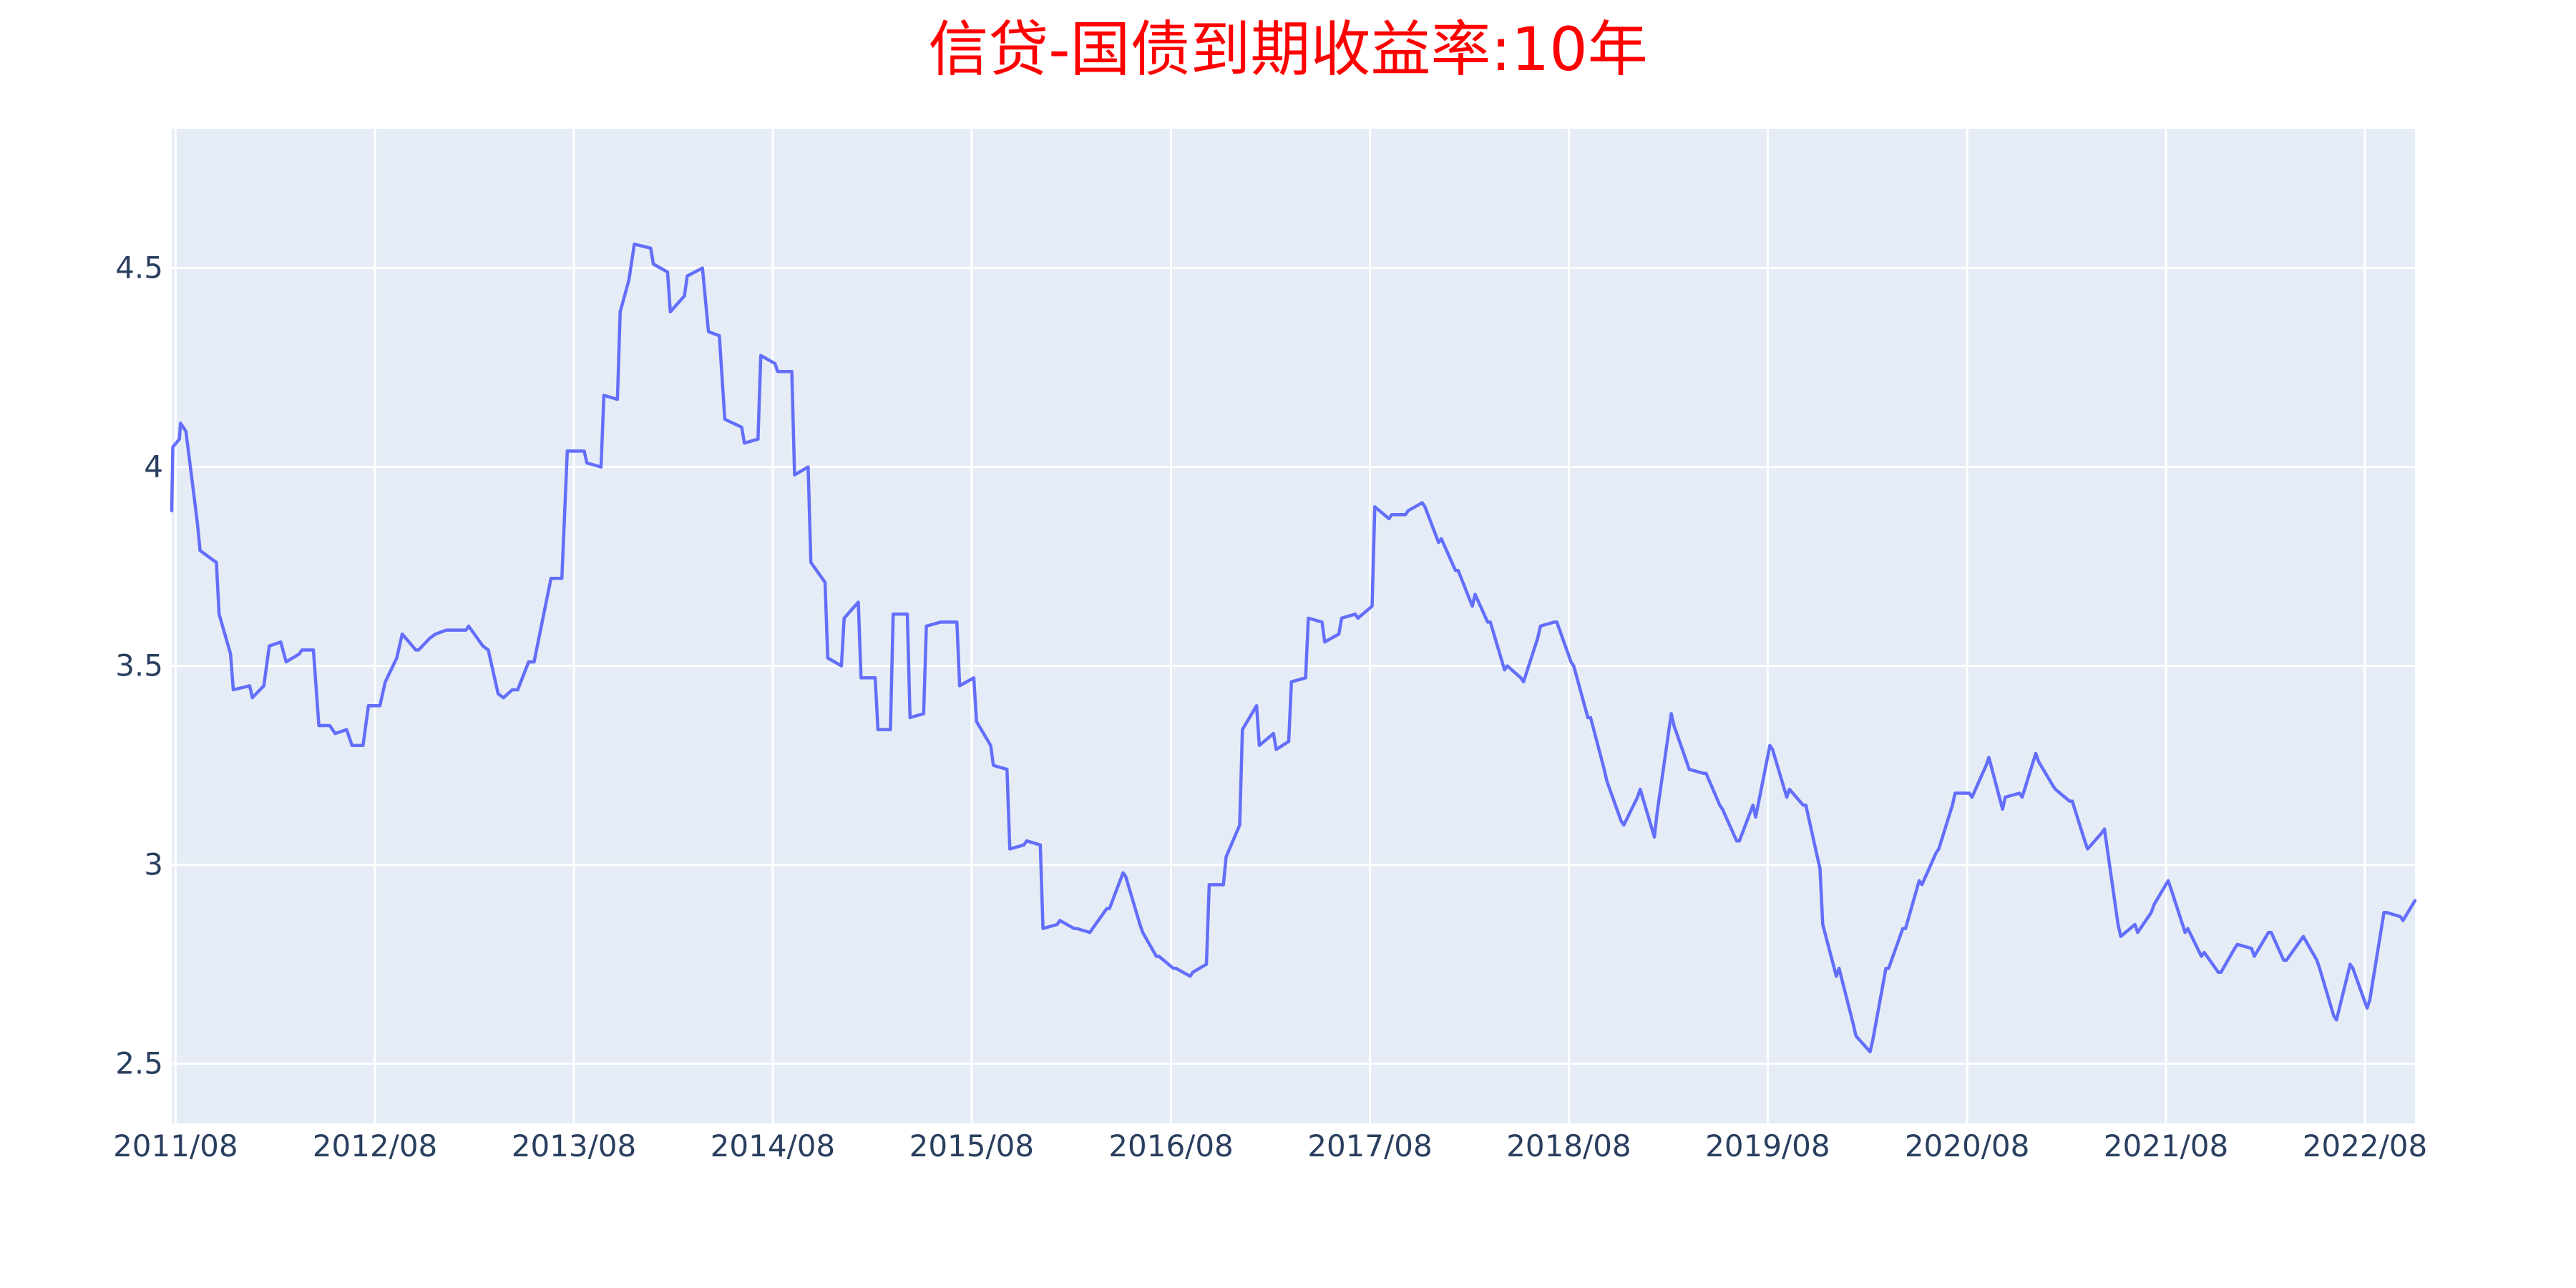 The image size is (2576, 1288). Describe the element at coordinates (1170, 1145) in the screenshot. I see `x-tick-label: 2016/08` at that location.